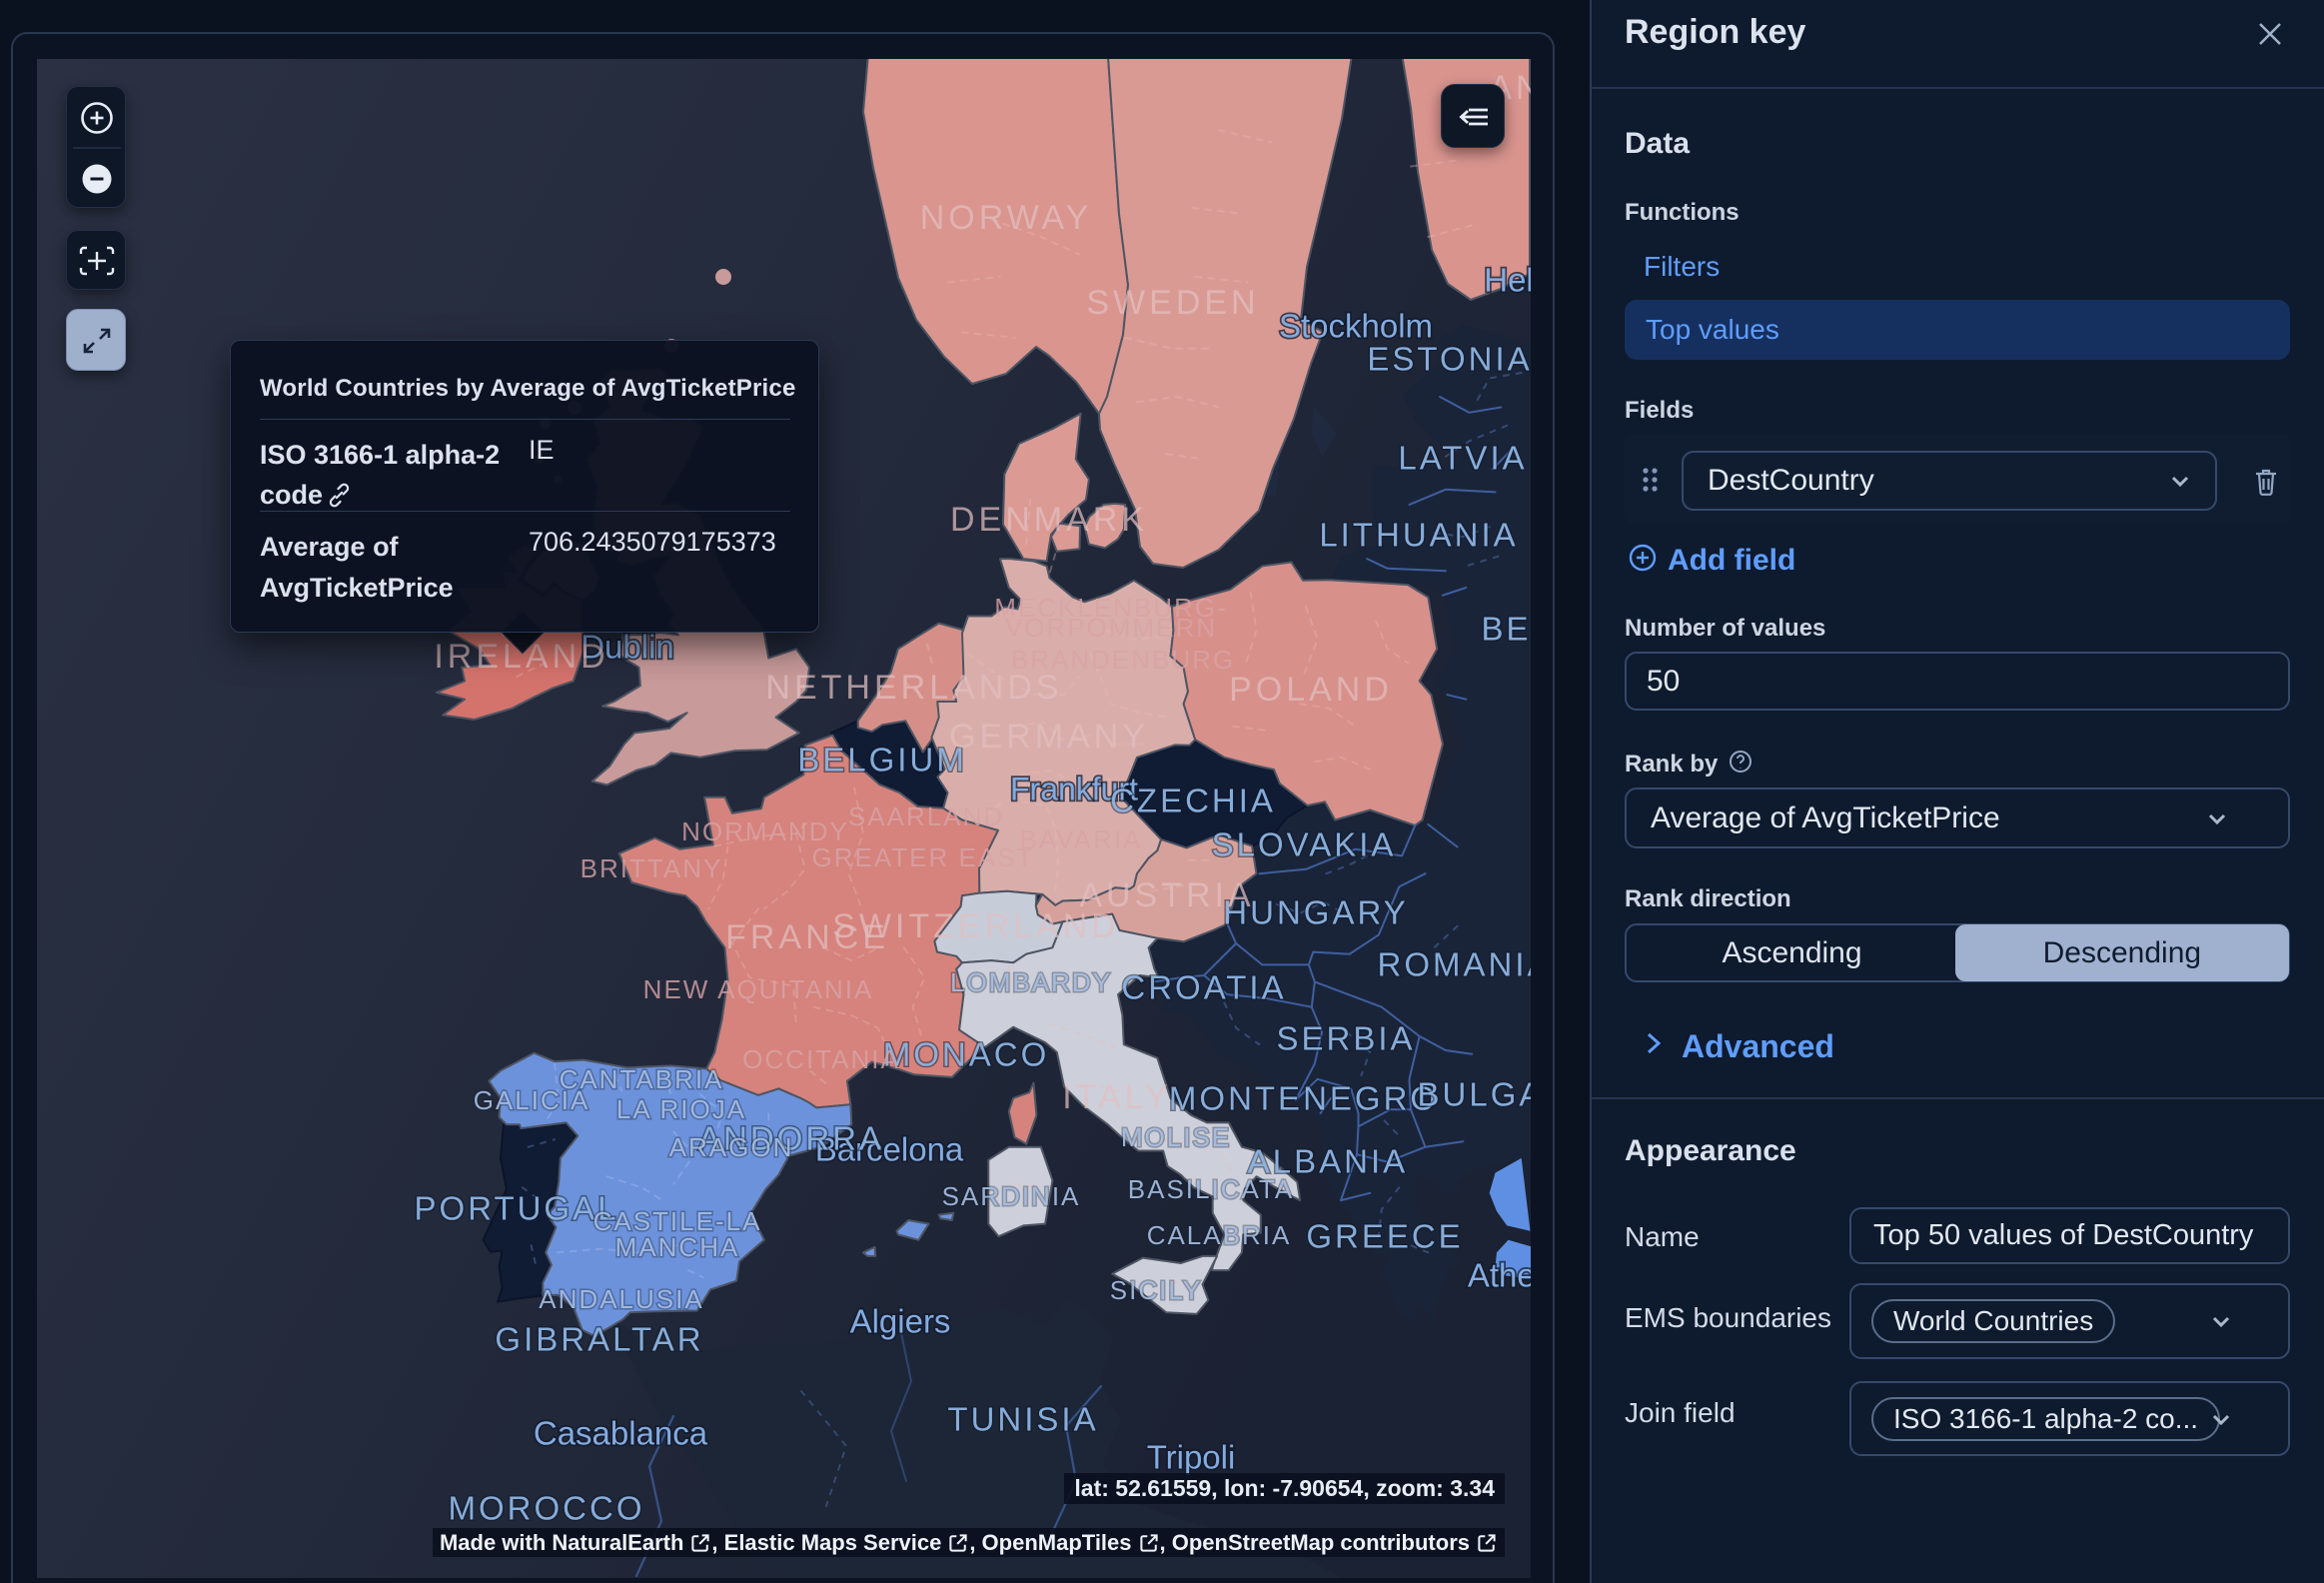  I want to click on svg-text: OCCITANIA, so click(821, 1059).